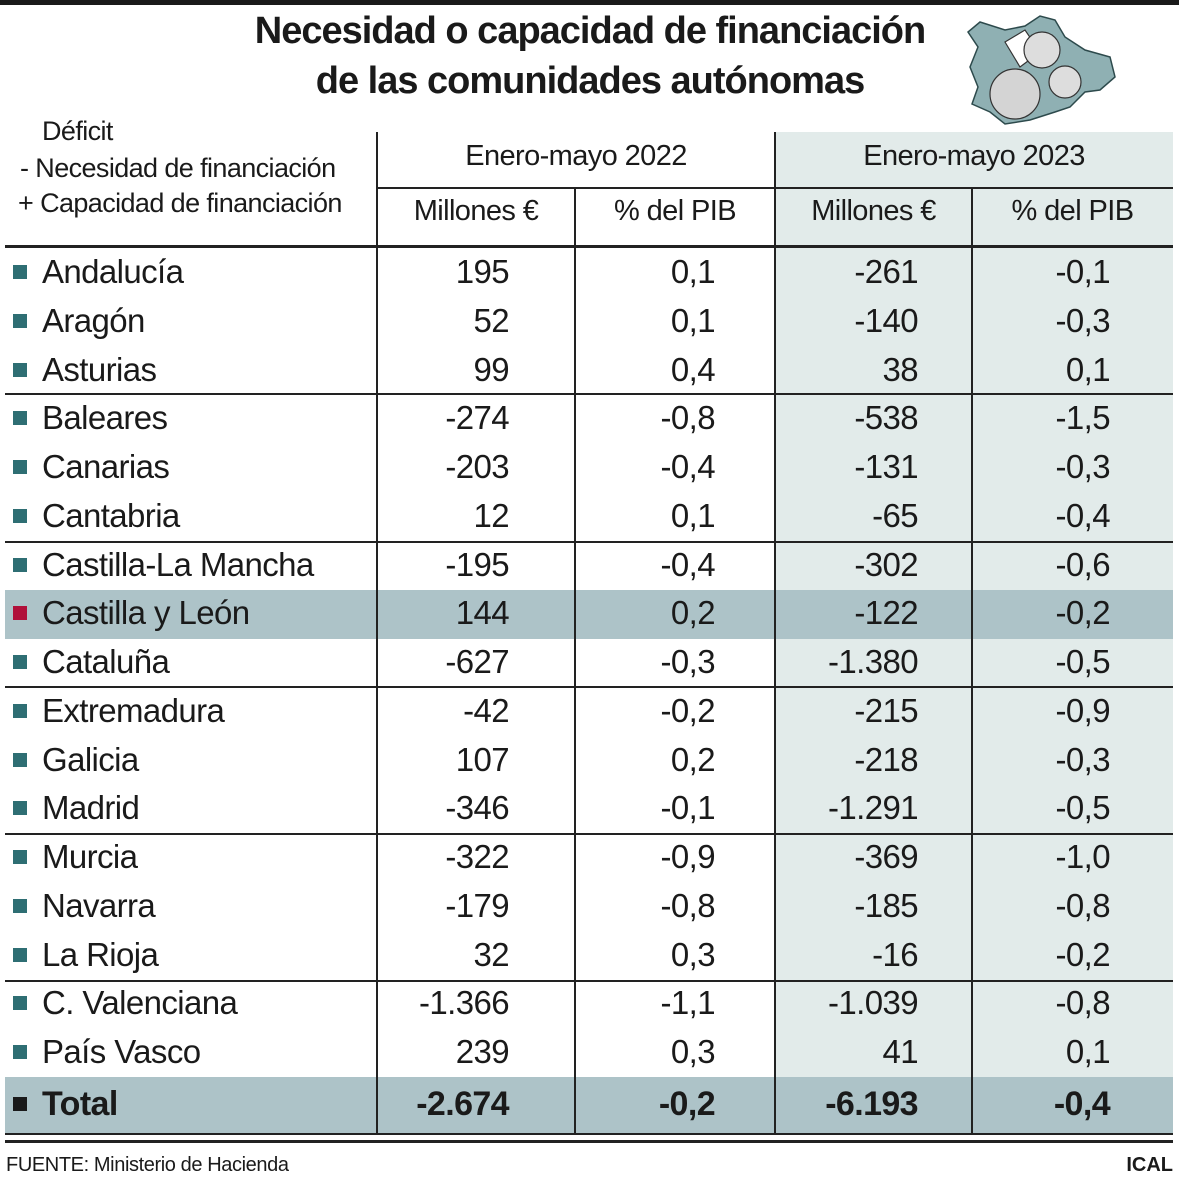 The image size is (1179, 1183). Describe the element at coordinates (589, 662) in the screenshot. I see `table-row: Cataluña -627 -0,3 -1.380 -0,5` at that location.